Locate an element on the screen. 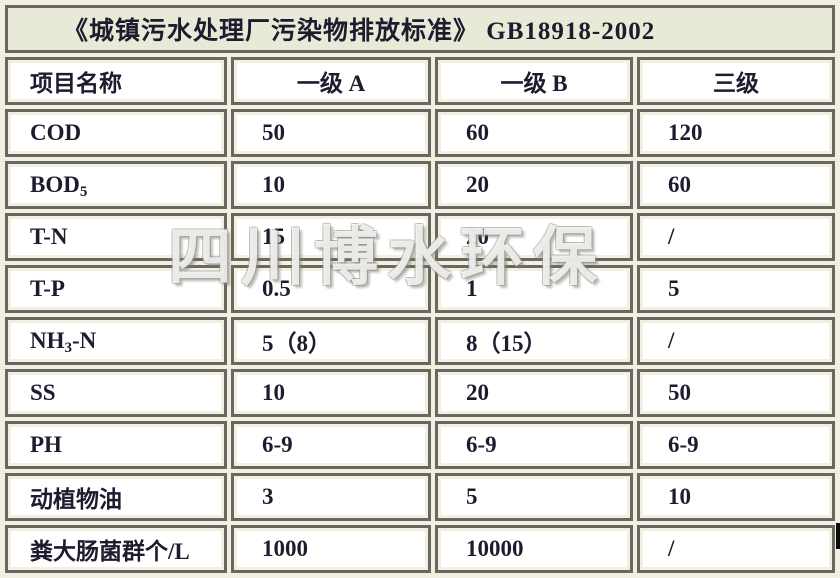 This screenshot has height=578, width=840. cursor-artifact is located at coordinates (838, 536).